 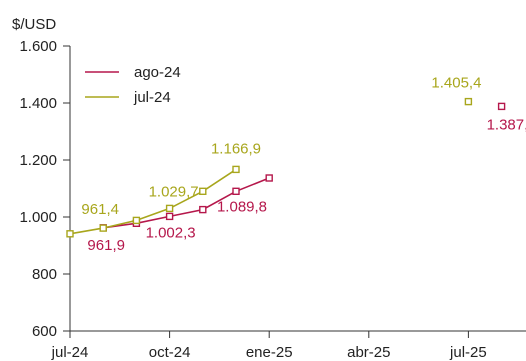 What do you see at coordinates (506, 124) in the screenshot?
I see `data-label-ago-24: 1.387,9` at bounding box center [506, 124].